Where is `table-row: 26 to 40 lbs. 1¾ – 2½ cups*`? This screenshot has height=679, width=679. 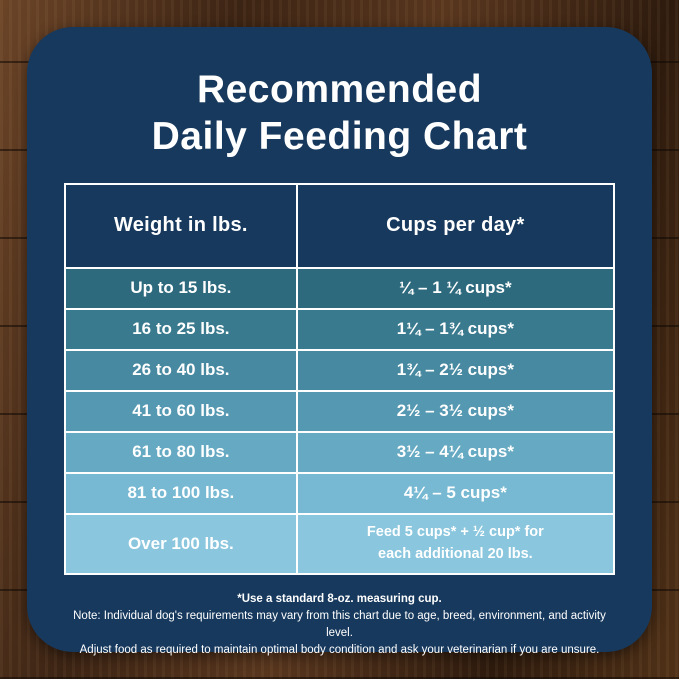 table-row: 26 to 40 lbs. 1¾ – 2½ cups* is located at coordinates (339, 369).